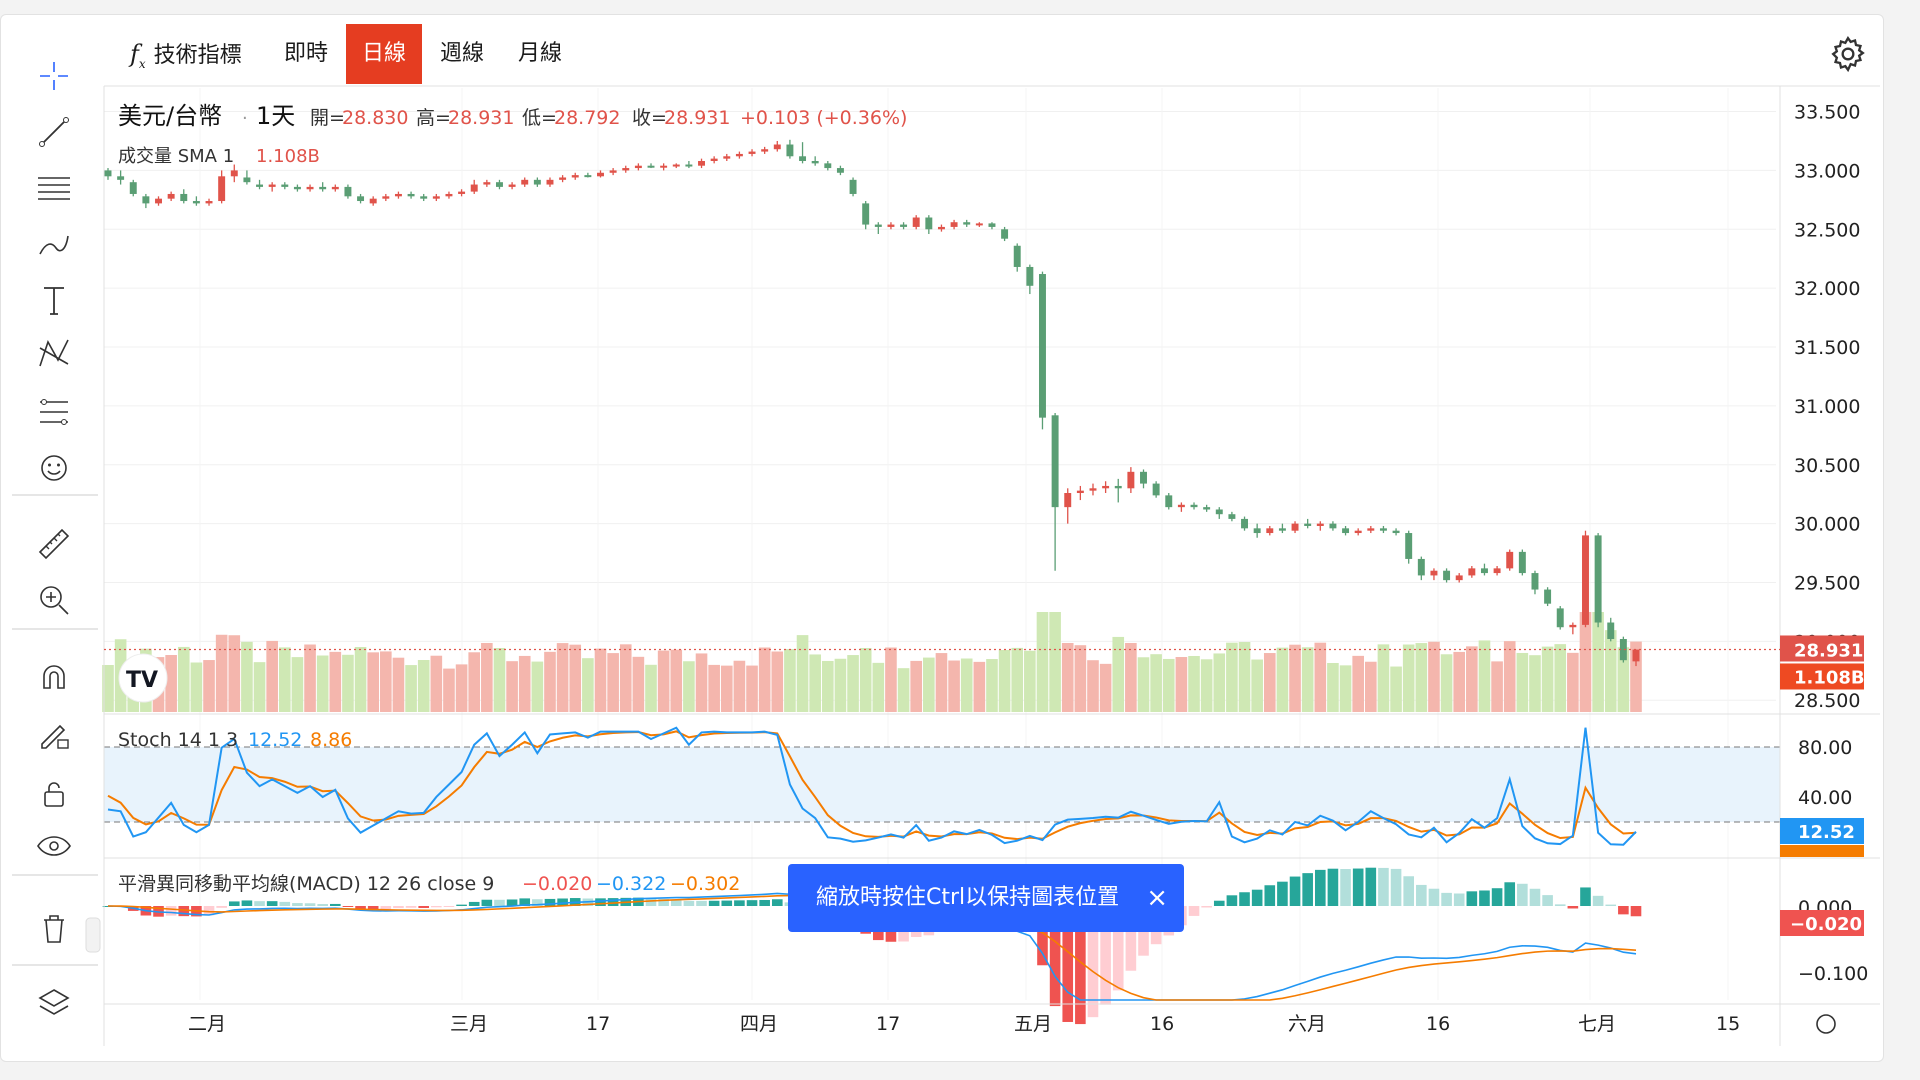 Image resolution: width=1920 pixels, height=1080 pixels. I want to click on horizontal-lines-icon, so click(54, 188).